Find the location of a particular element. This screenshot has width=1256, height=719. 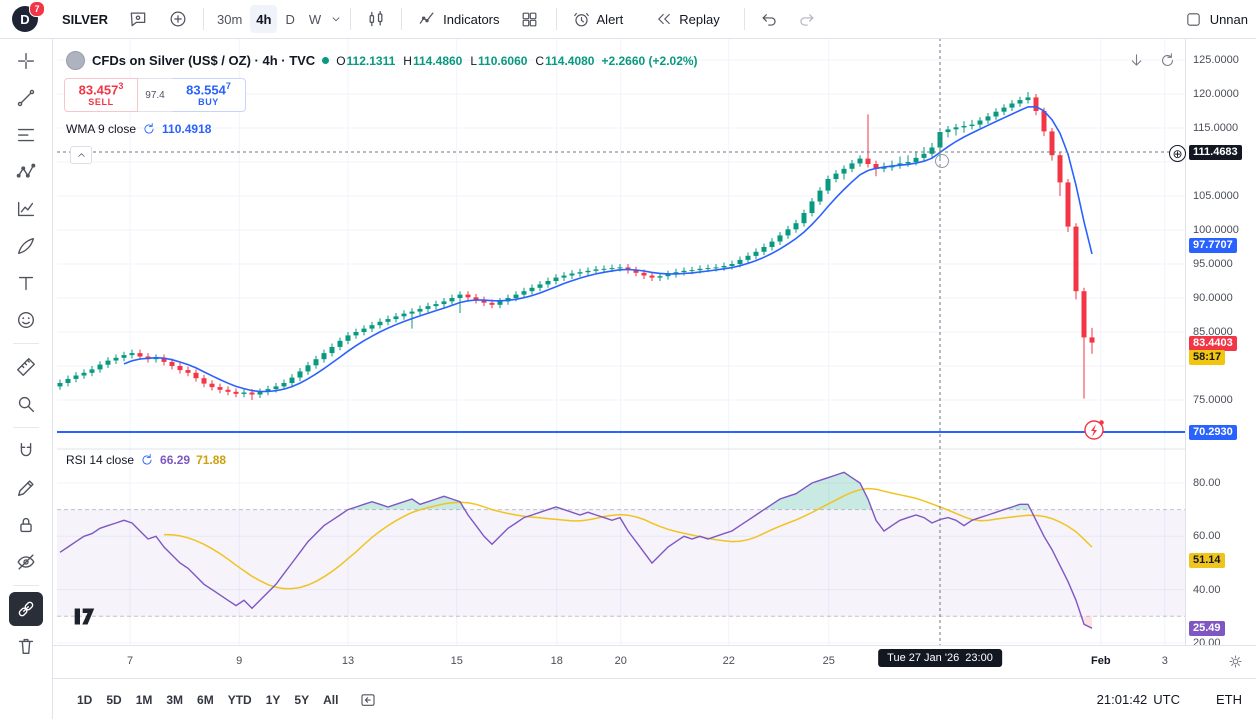

cursor-crosshair-icon is located at coordinates (26, 61).